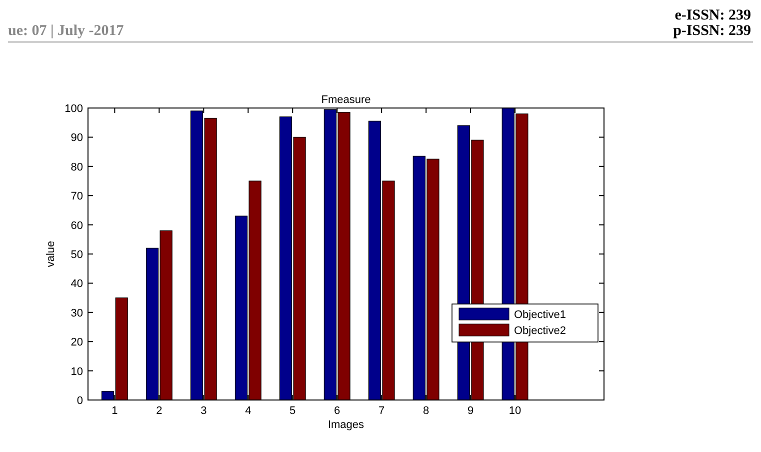  I want to click on text: ue: 07 | July -2017, so click(66, 31).